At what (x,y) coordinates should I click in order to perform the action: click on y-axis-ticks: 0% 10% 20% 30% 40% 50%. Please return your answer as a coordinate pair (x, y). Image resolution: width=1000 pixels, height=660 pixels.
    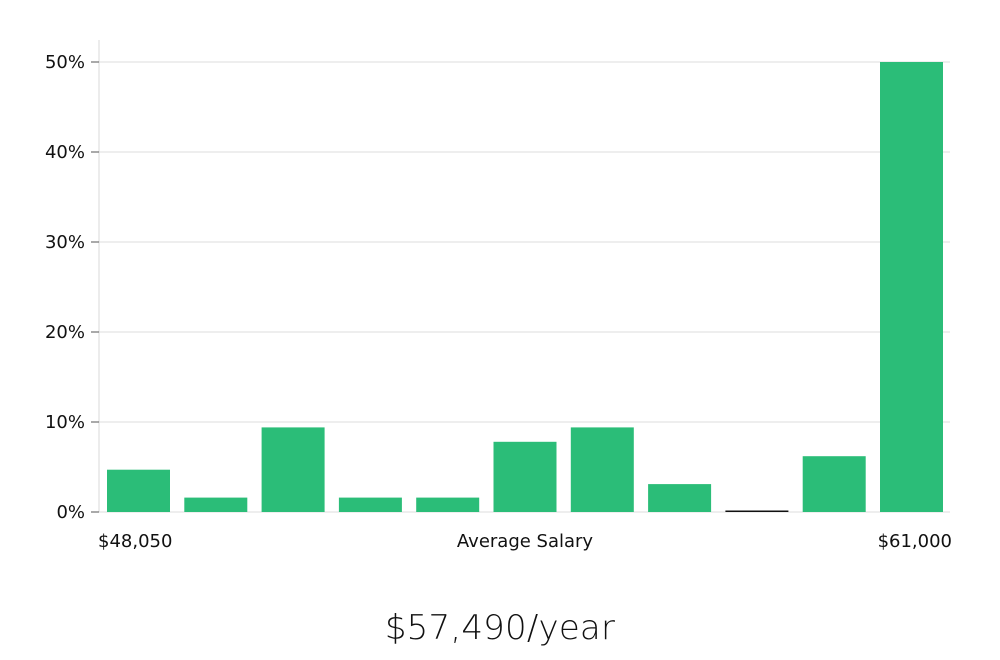
    Looking at the image, I should click on (72, 287).